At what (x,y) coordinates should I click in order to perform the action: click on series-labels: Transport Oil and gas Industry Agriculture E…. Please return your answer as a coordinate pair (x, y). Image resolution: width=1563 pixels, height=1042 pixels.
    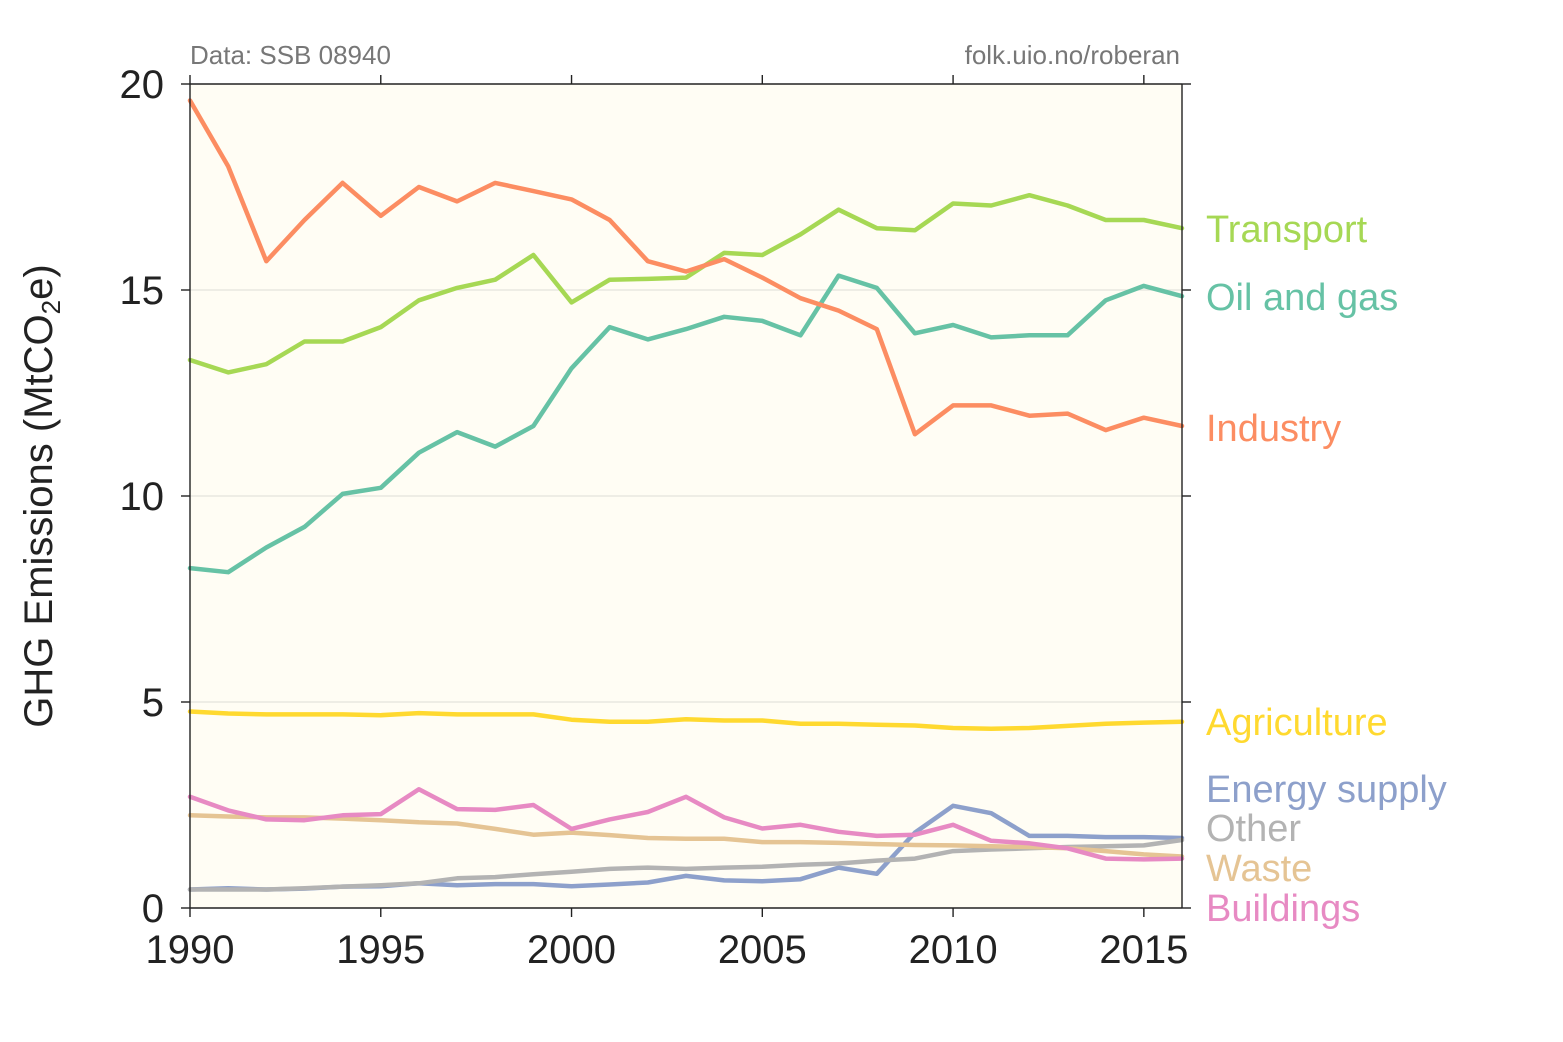
    Looking at the image, I should click on (1326, 569).